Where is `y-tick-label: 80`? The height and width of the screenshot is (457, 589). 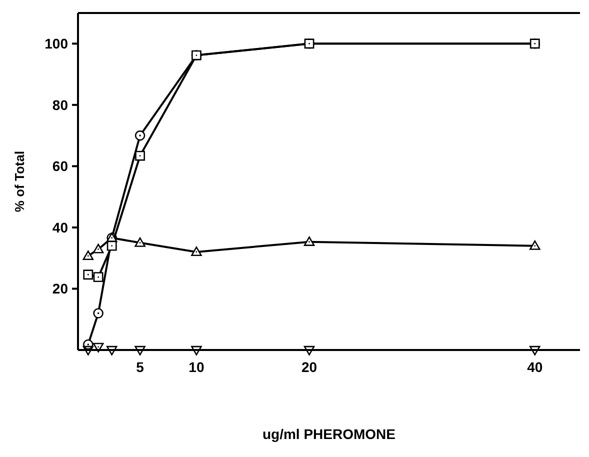
y-tick-label: 80 is located at coordinates (60, 104).